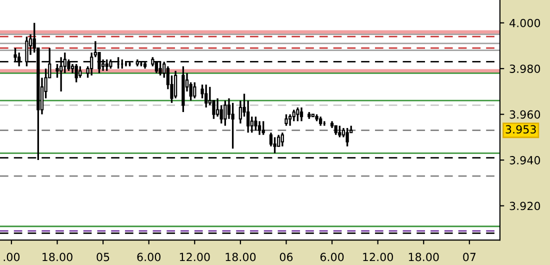 Image resolution: width=550 pixels, height=265 pixels. I want to click on x-tick-label: 06, so click(286, 257).